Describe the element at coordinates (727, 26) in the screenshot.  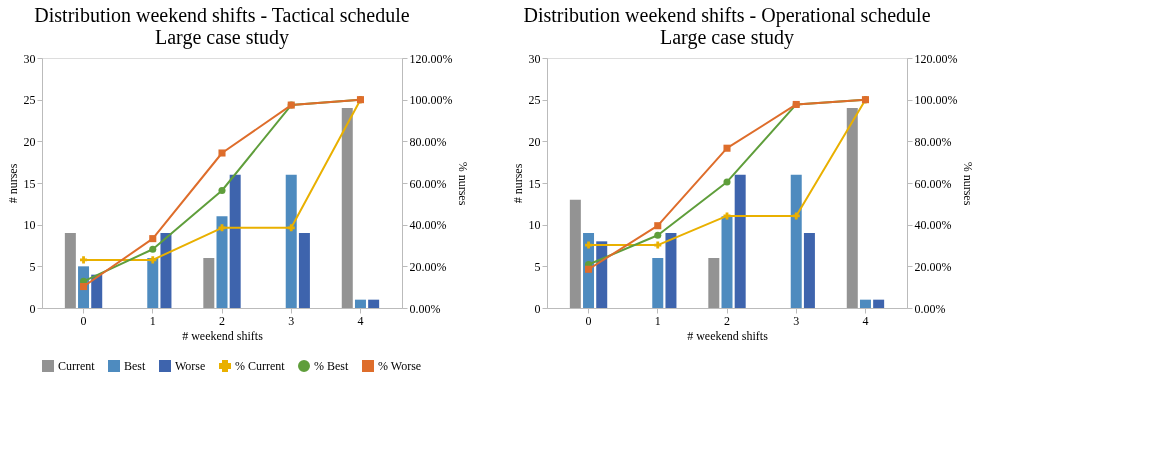
I see `chart-title: Distribution weekend shifts - Operational schedule Large case study` at that location.